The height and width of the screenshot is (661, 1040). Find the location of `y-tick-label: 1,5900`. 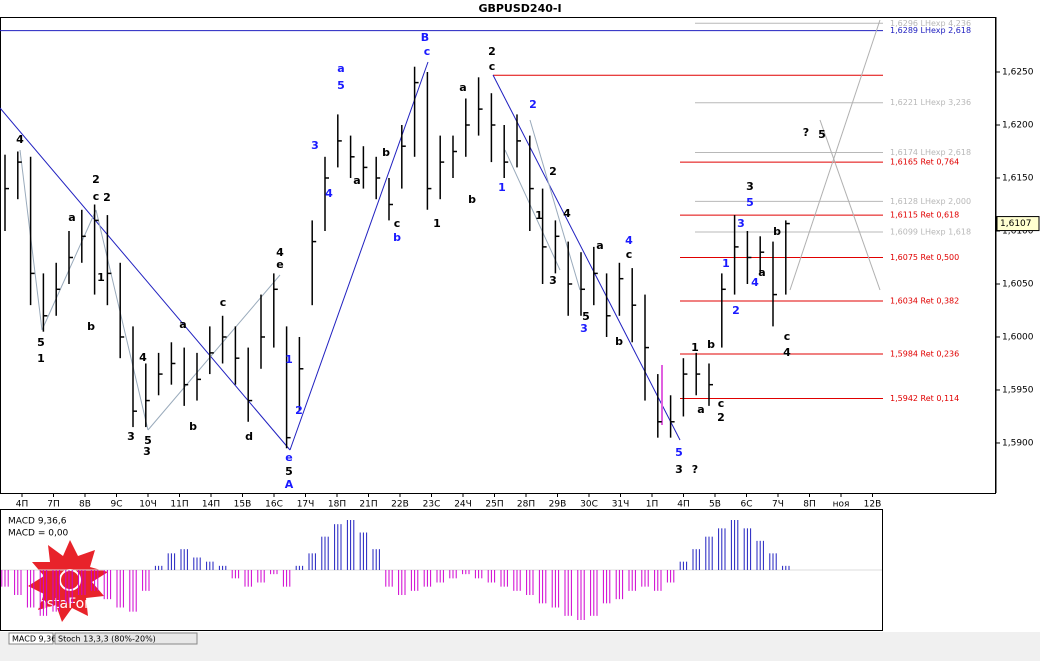

y-tick-label: 1,5900 is located at coordinates (1018, 443).